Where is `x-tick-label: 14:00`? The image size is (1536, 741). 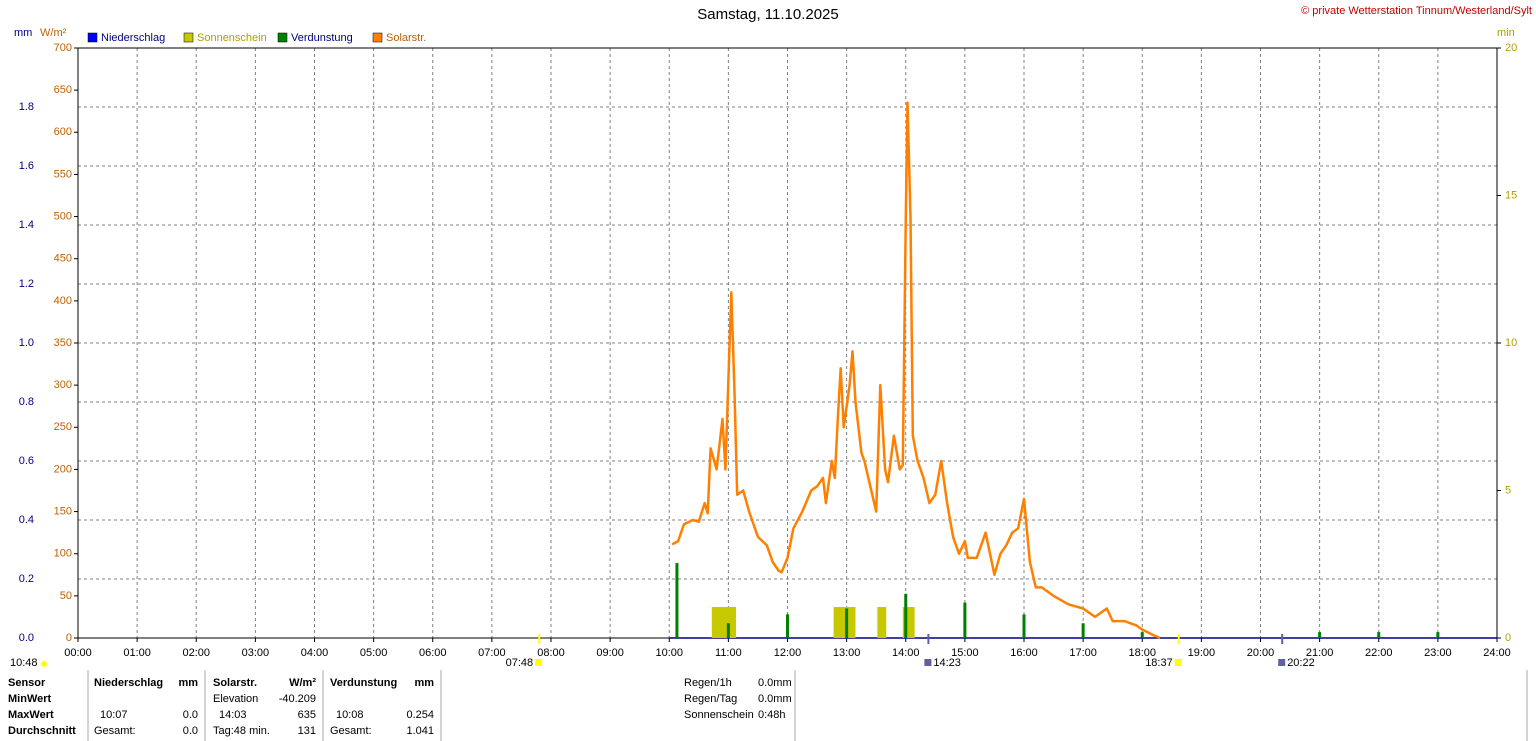
x-tick-label: 14:00 is located at coordinates (906, 653).